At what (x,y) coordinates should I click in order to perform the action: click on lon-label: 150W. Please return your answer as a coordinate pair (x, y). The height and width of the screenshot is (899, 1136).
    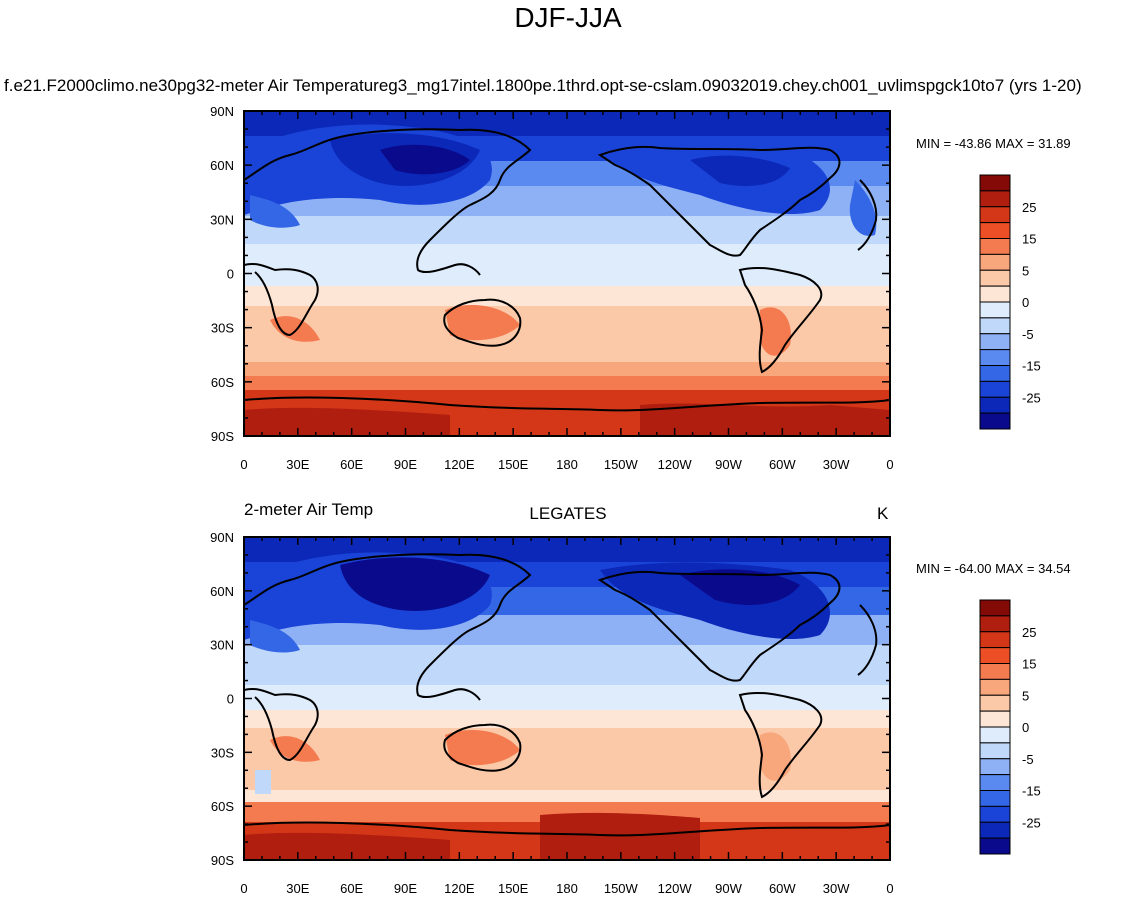
    Looking at the image, I should click on (621, 888).